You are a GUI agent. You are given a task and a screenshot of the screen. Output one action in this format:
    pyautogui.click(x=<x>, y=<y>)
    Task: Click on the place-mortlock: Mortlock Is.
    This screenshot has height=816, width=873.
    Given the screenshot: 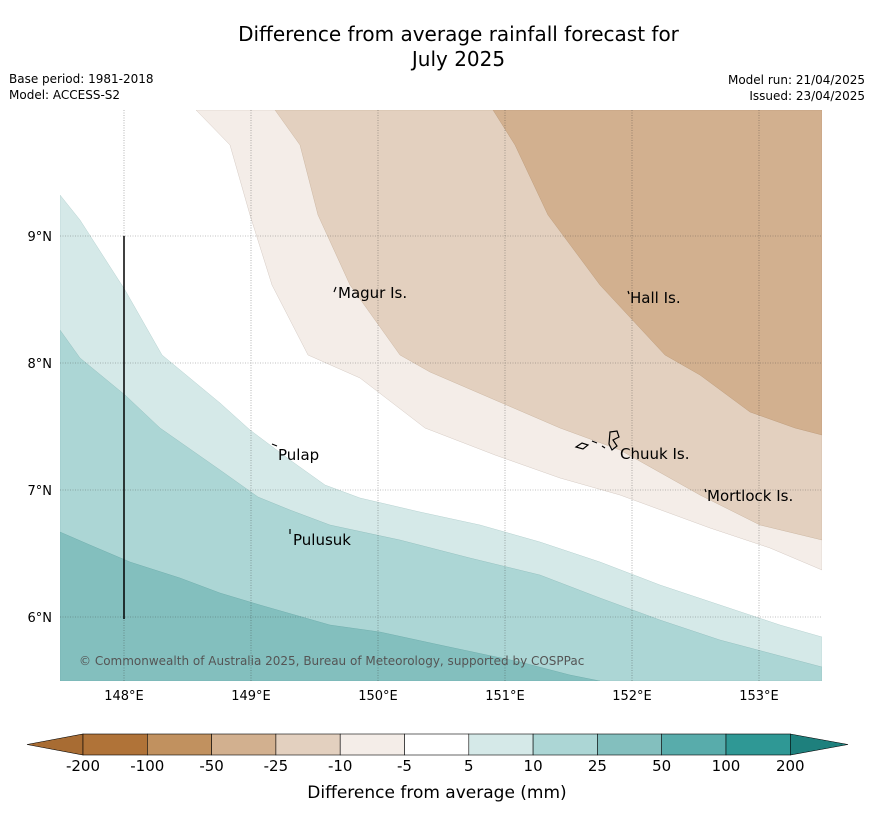 What is the action you would take?
    pyautogui.click(x=750, y=496)
    